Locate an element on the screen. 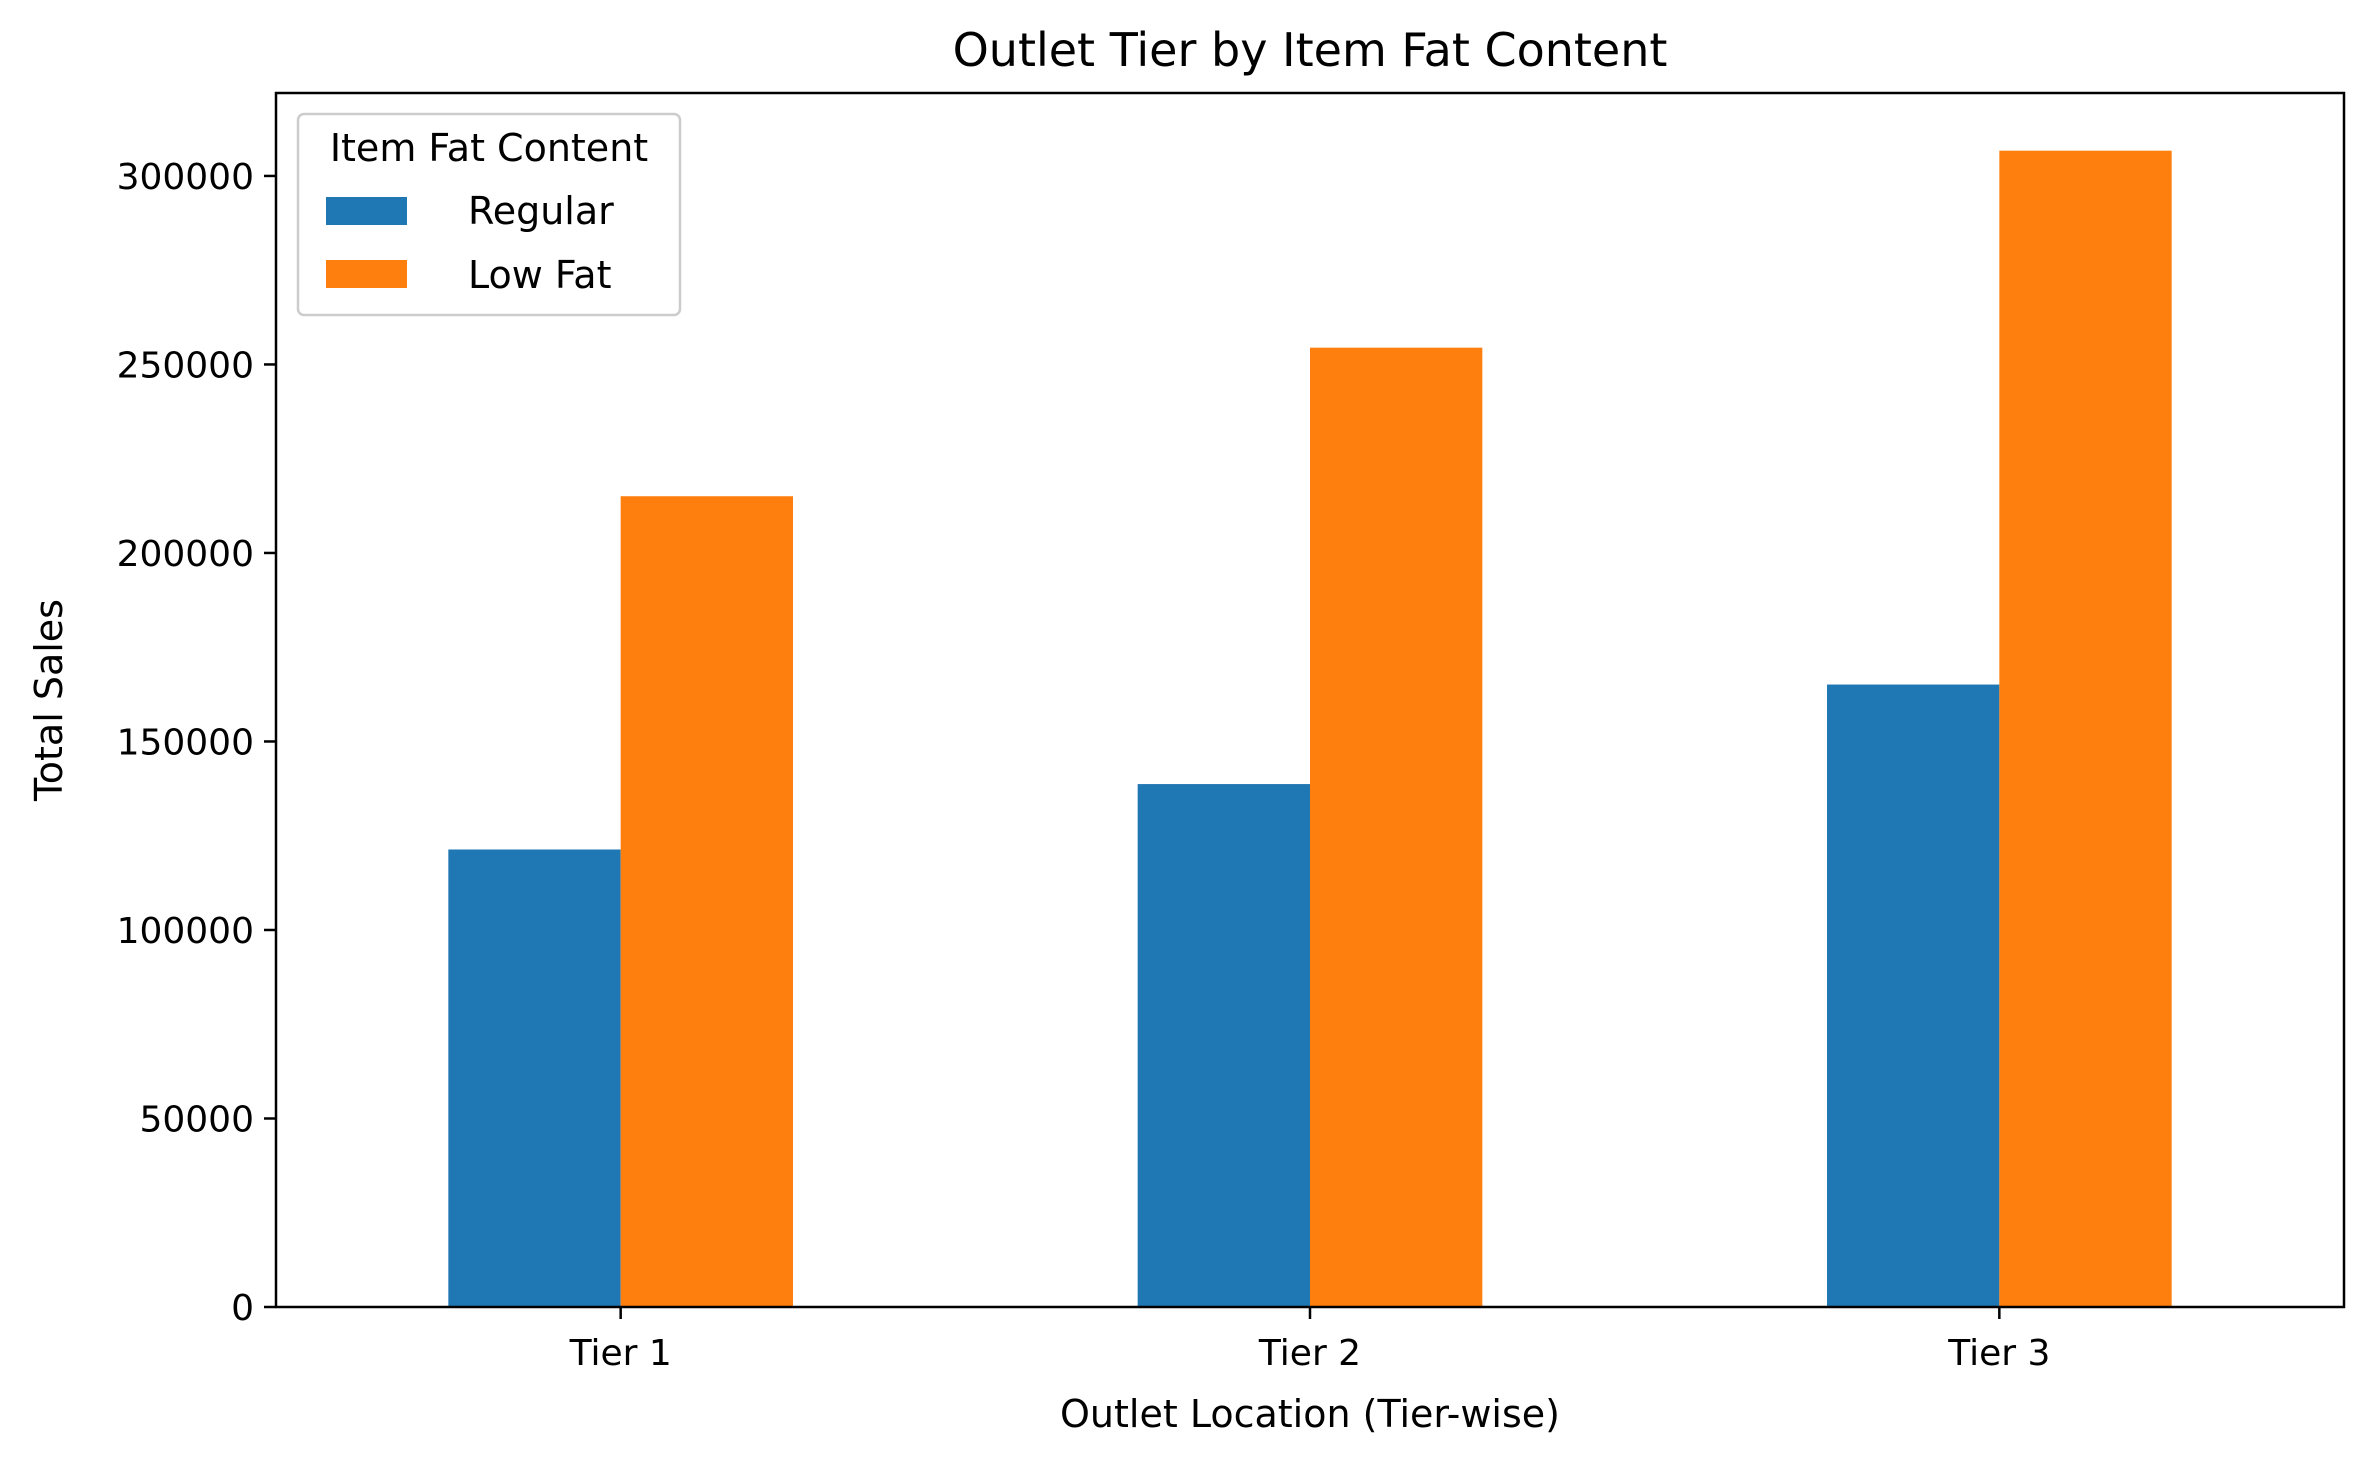 This screenshot has width=2371, height=1466. y-axis-ticks: 0 50000 100000 150000 200000 250000 300000 is located at coordinates (196, 743).